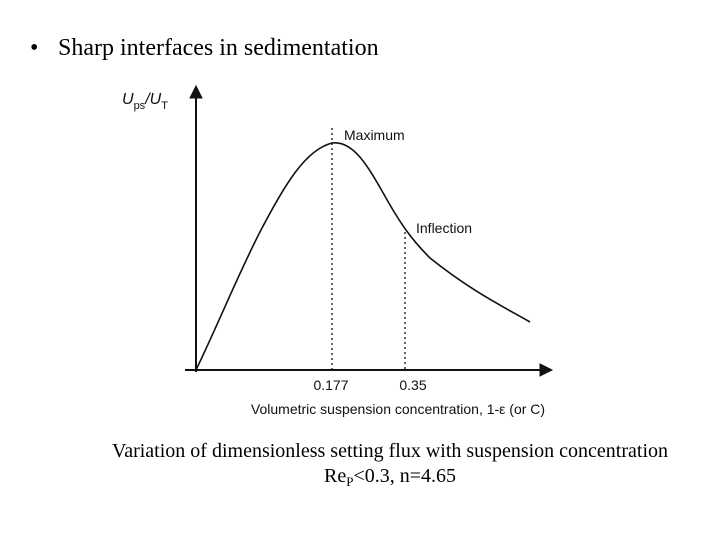 The image size is (720, 540). What do you see at coordinates (349, 481) in the screenshot?
I see `caption-sub: P` at bounding box center [349, 481].